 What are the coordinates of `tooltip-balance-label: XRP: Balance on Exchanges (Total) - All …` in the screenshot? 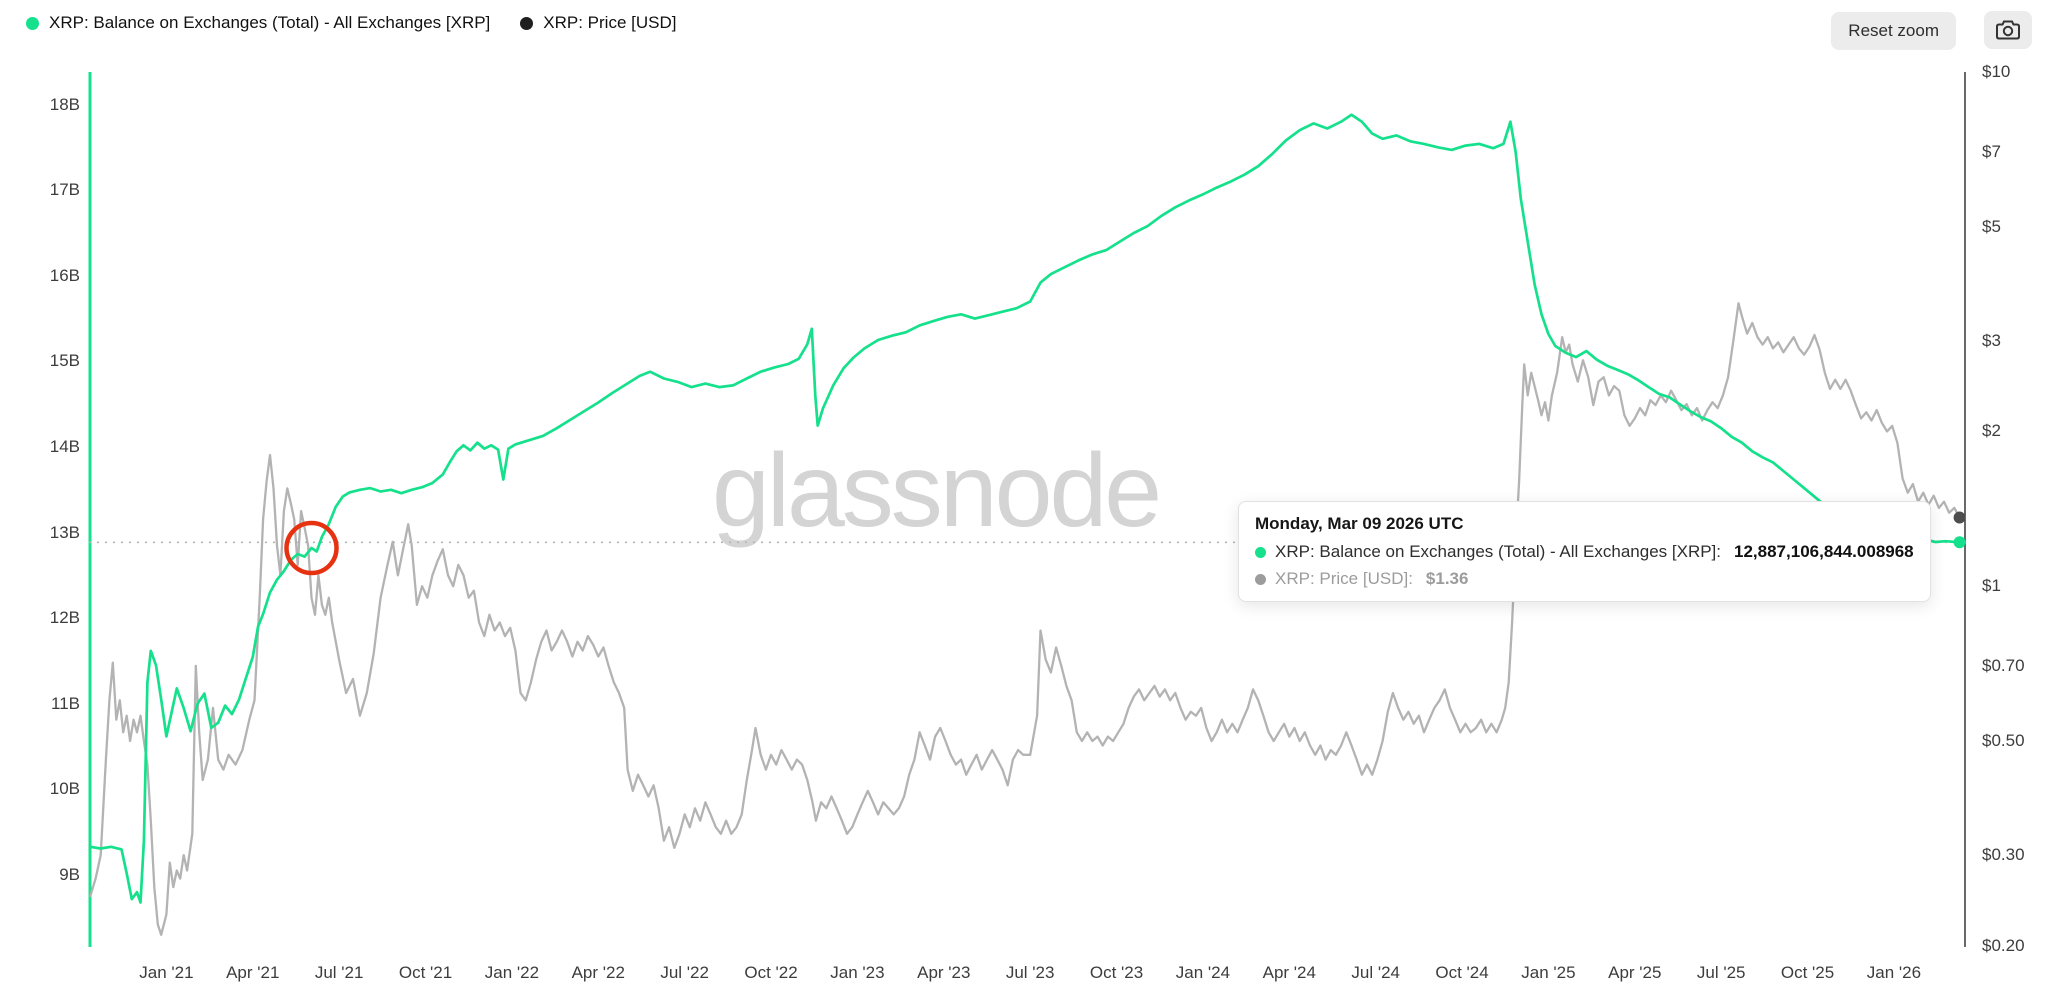 It's located at (1498, 552).